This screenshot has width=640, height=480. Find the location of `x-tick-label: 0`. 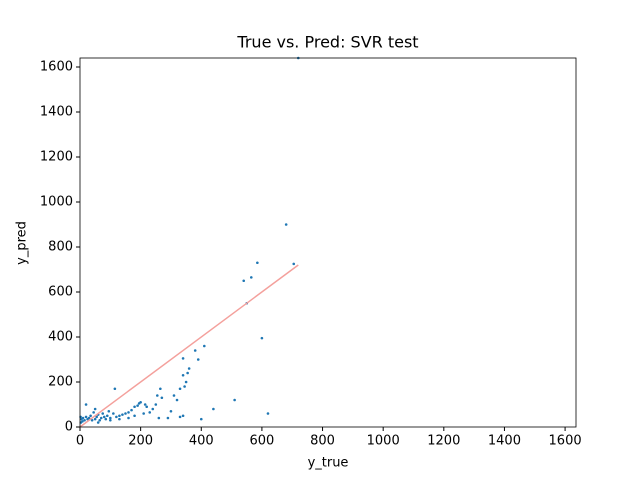

x-tick-label: 0 is located at coordinates (80, 441).